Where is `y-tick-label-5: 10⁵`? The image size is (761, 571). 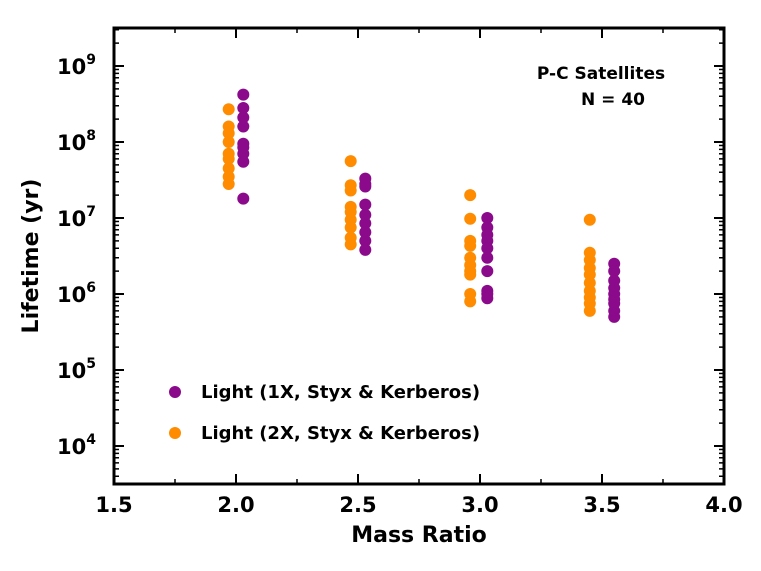 y-tick-label-5: 10⁵ is located at coordinates (76, 369).